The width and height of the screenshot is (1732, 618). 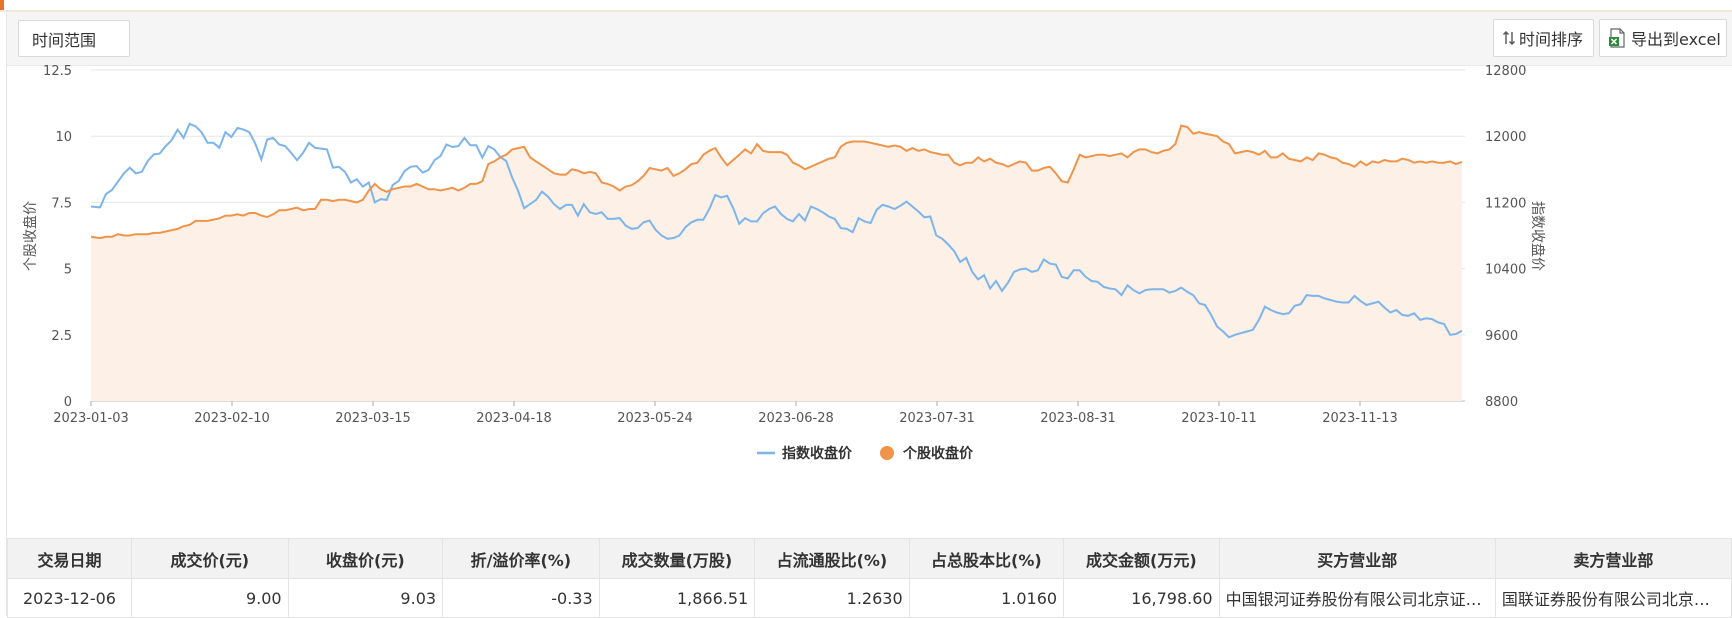 What do you see at coordinates (61, 336) in the screenshot?
I see `left-axis-tick: 2.5` at bounding box center [61, 336].